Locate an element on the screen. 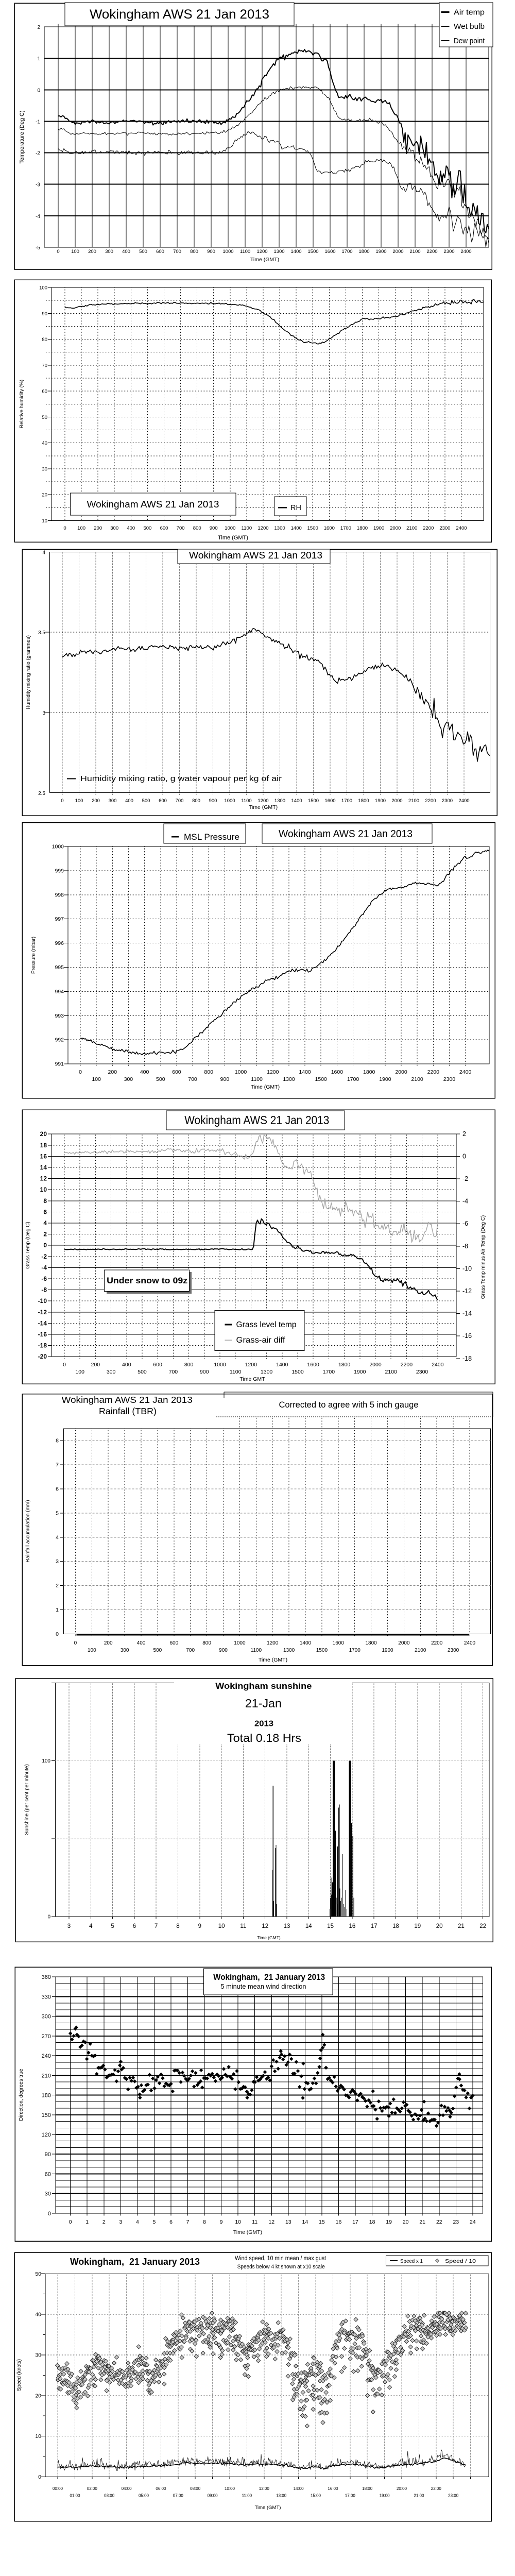  svg-text: 2200 is located at coordinates (431, 252).